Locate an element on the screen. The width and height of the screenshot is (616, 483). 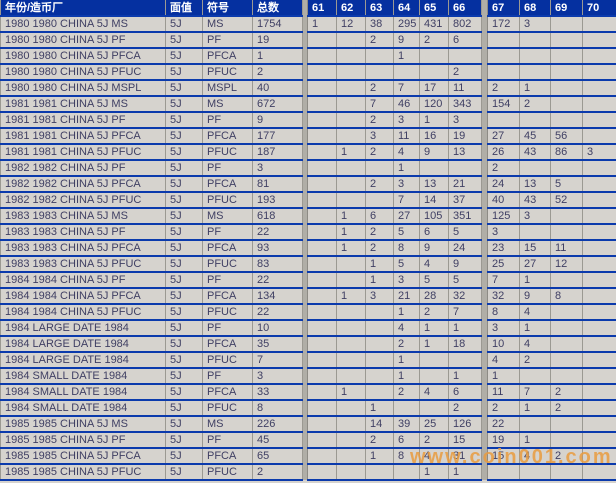
cell-year-mint: 1985 1985 CHINA 5J PF is located at coordinates (83, 440).